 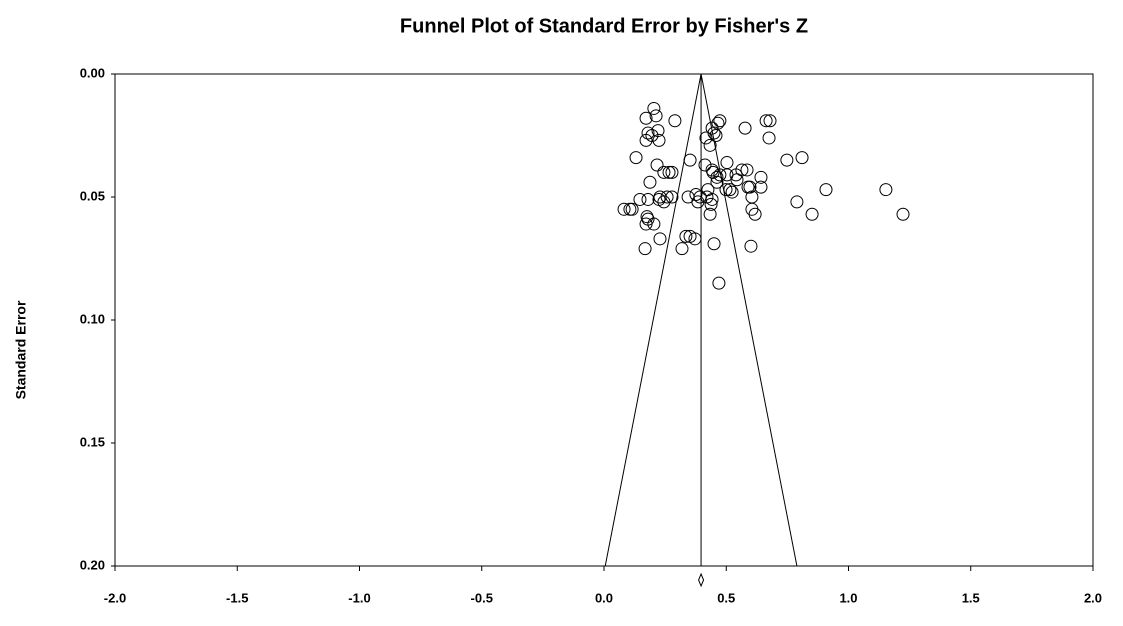 What do you see at coordinates (21, 349) in the screenshot?
I see `y-axis-label: Standard Error` at bounding box center [21, 349].